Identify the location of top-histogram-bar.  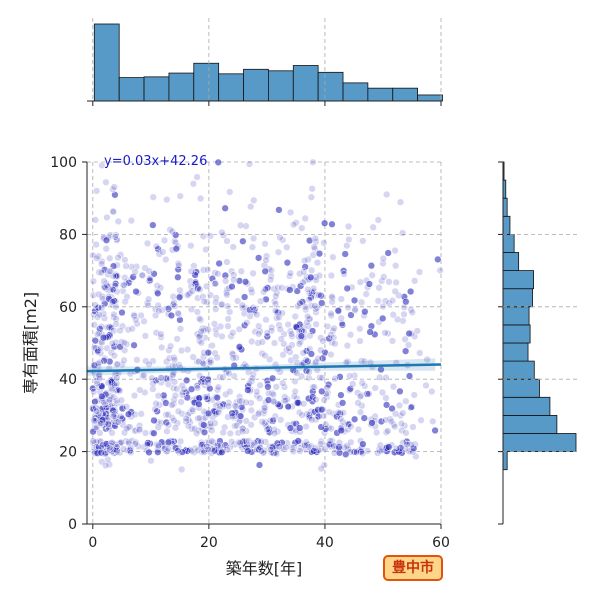
(380, 94).